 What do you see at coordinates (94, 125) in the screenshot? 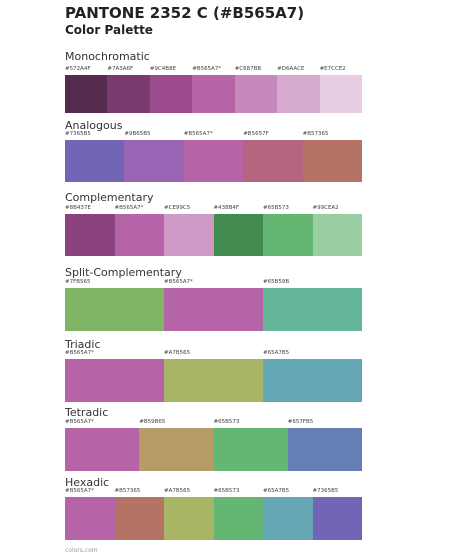
I see `section-heading: Analogous` at bounding box center [94, 125].